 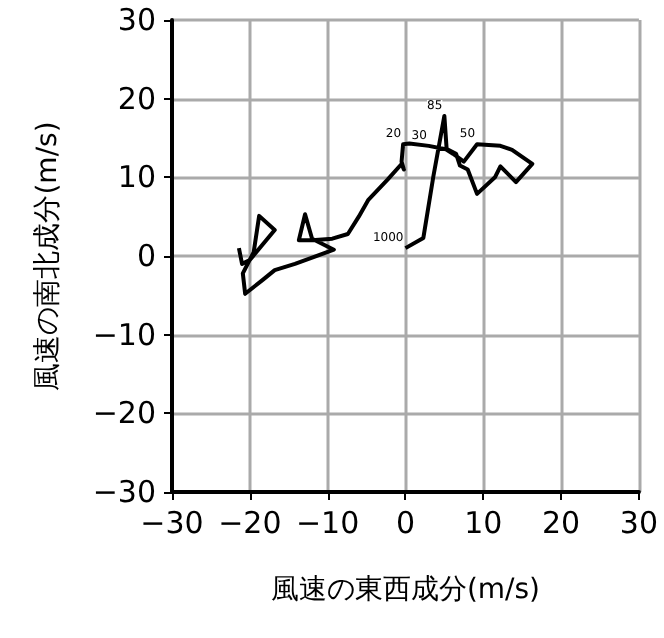 I want to click on y-tick-label: 10, so click(x=136, y=177).